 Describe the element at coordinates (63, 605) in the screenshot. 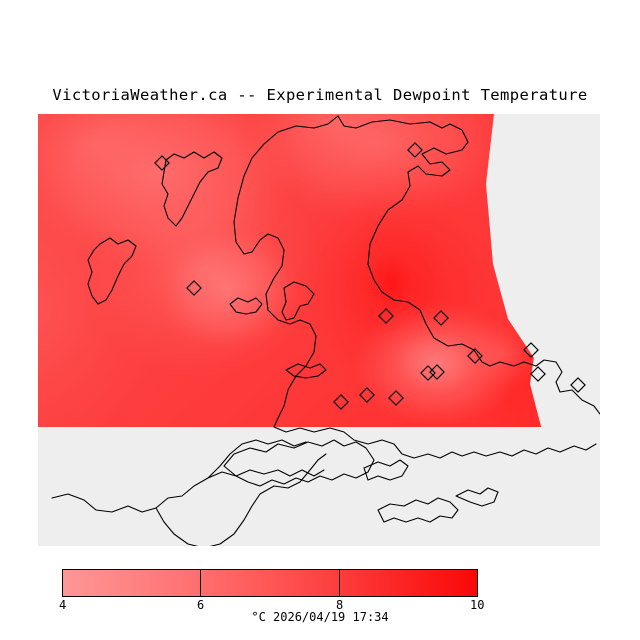

I see `colorbar-tick-label-4: 4` at that location.